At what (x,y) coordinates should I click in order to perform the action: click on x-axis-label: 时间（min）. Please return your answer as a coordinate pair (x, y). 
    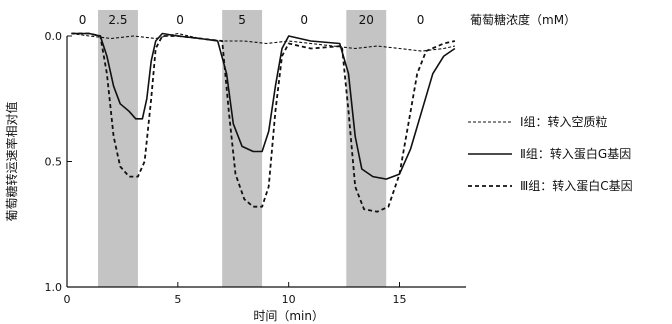
    Looking at the image, I should click on (288, 316).